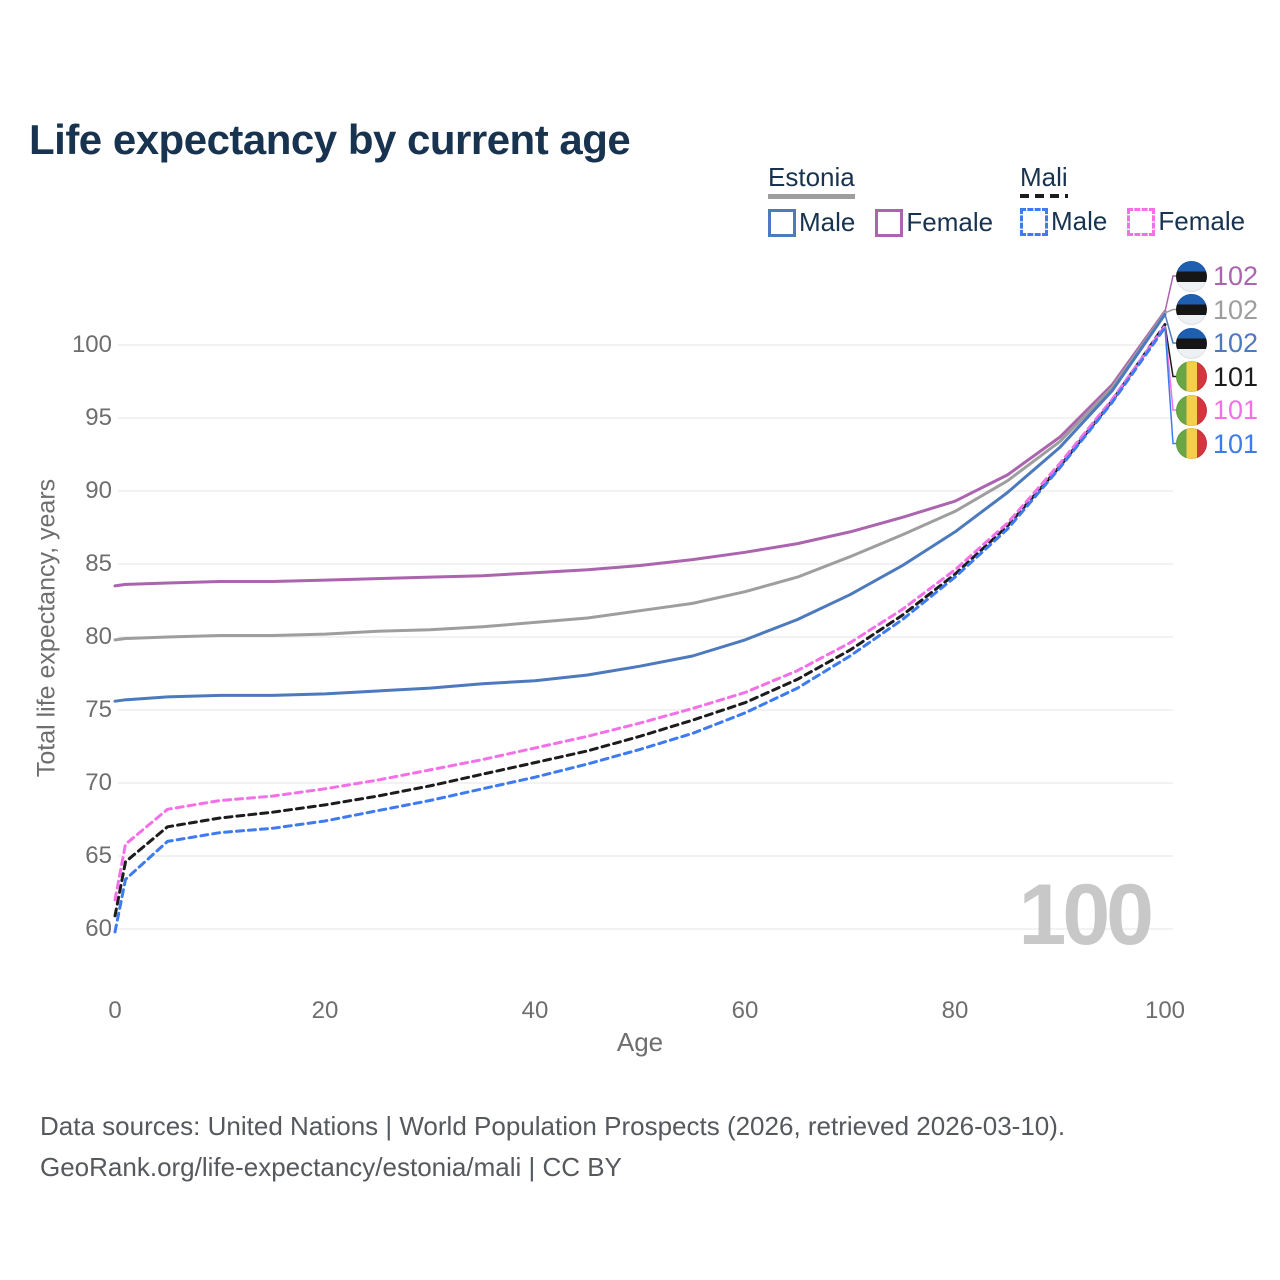  What do you see at coordinates (98, 782) in the screenshot?
I see `y-tick-70: 70` at bounding box center [98, 782].